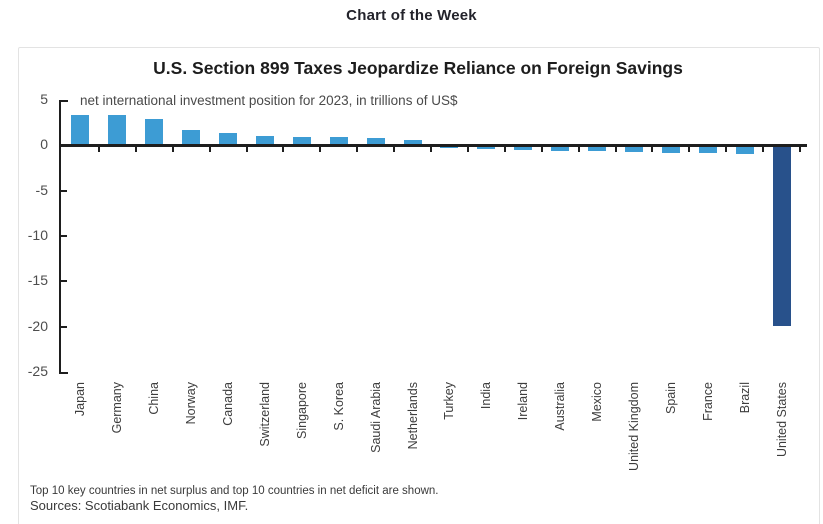 This screenshot has width=823, height=524. Describe the element at coordinates (633, 426) in the screenshot. I see `x-axis-label: United Kingdom` at that location.